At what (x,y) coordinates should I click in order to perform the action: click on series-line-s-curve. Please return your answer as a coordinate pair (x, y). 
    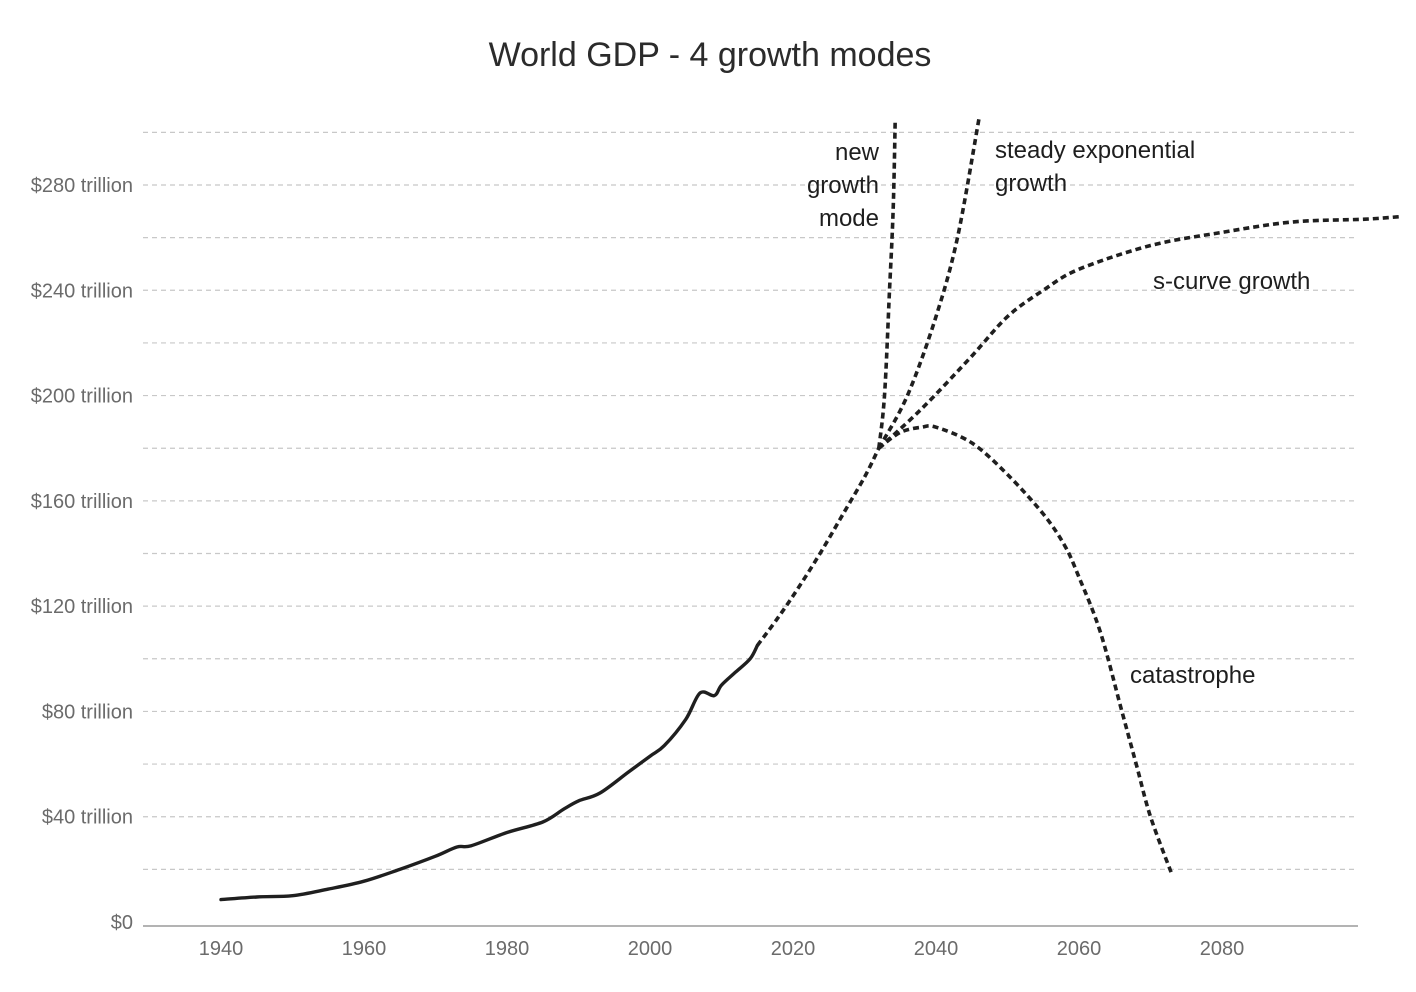
    Looking at the image, I should click on (1139, 332).